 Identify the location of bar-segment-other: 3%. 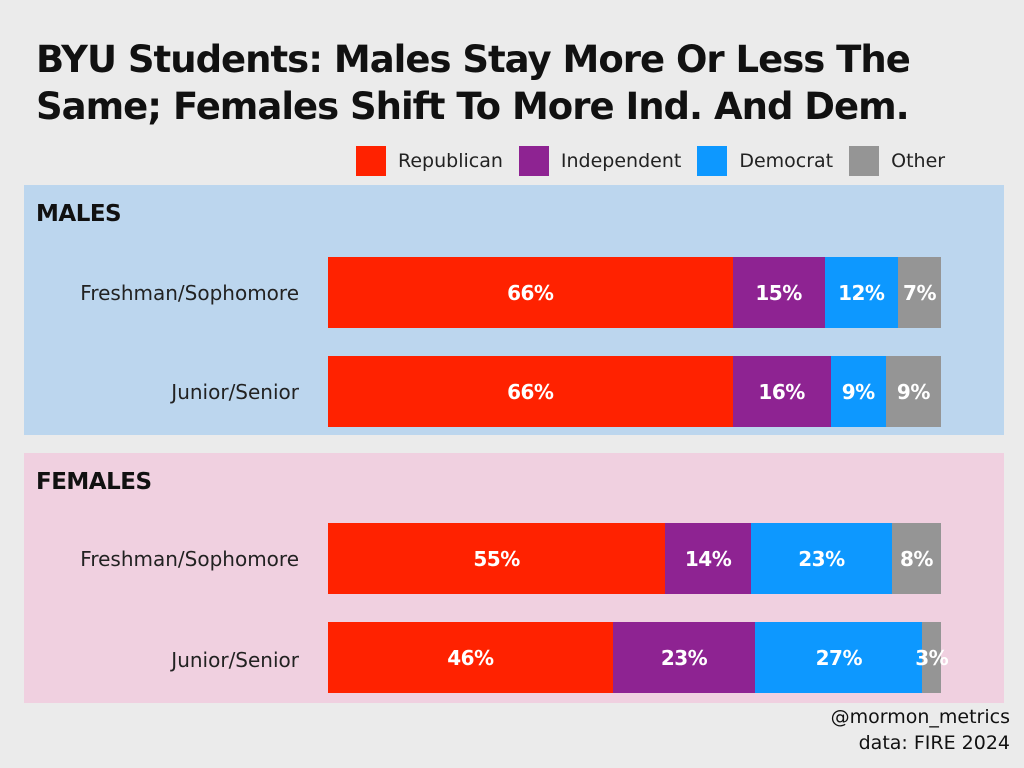
(932, 657).